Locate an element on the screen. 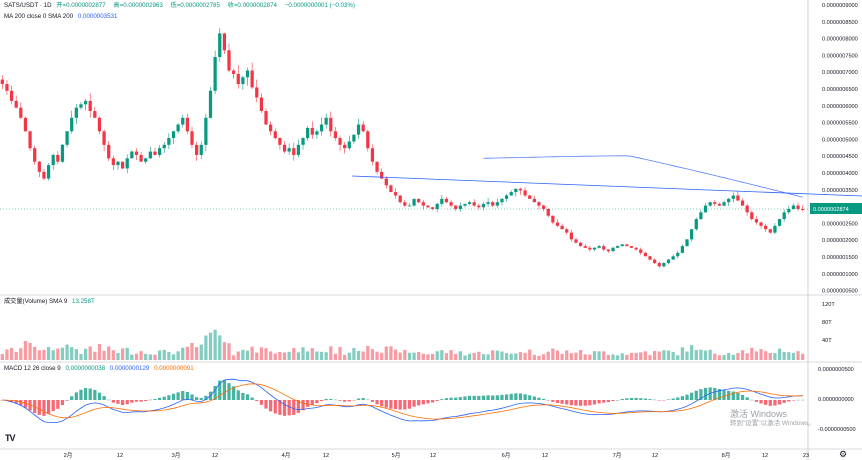 The image size is (862, 460). volume-bars is located at coordinates (402, 344).